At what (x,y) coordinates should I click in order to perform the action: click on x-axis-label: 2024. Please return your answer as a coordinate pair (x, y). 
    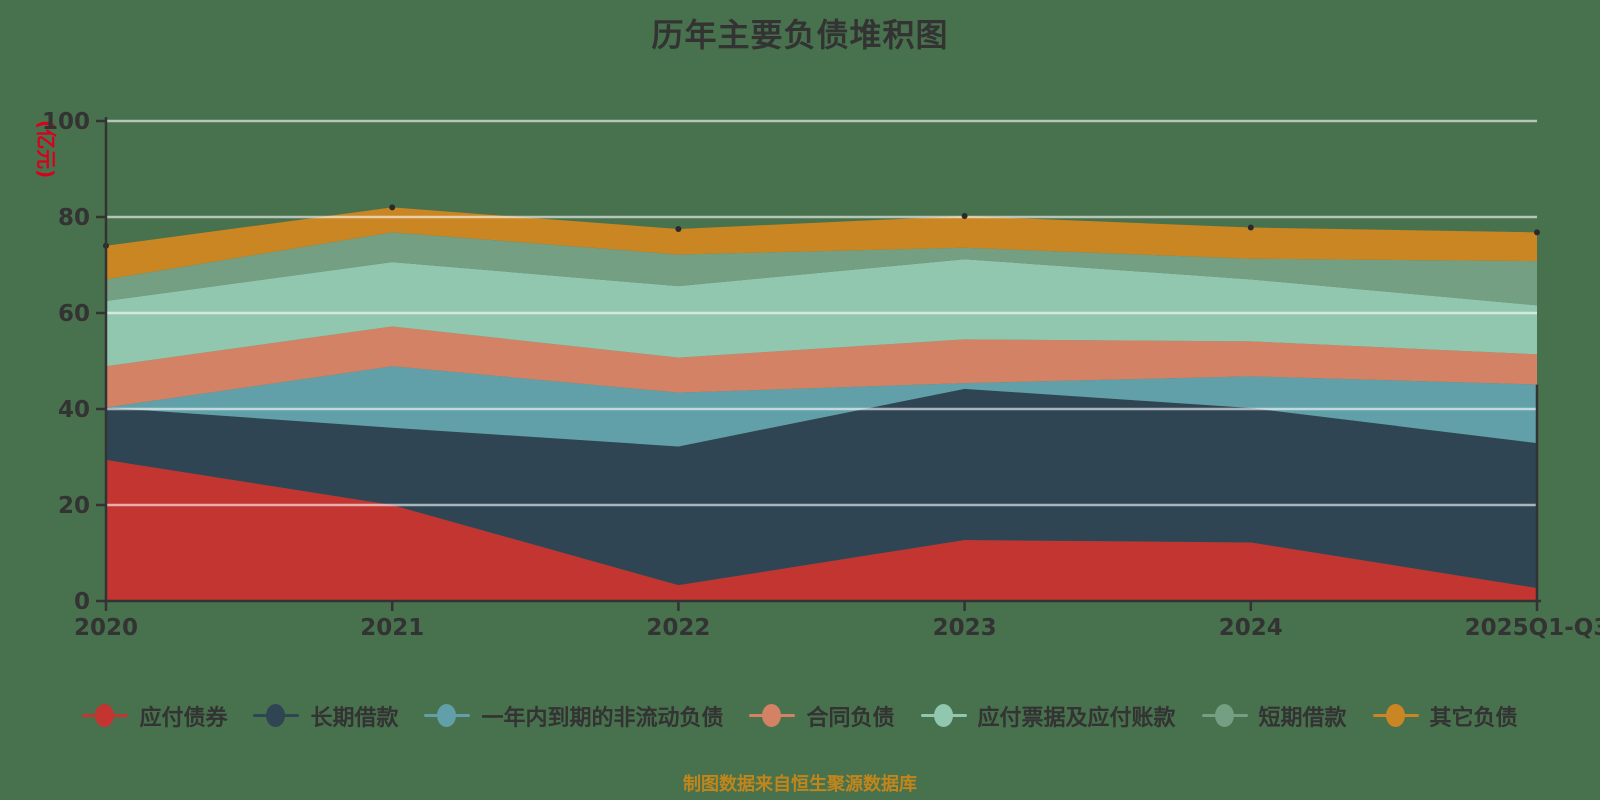
    Looking at the image, I should click on (1251, 628).